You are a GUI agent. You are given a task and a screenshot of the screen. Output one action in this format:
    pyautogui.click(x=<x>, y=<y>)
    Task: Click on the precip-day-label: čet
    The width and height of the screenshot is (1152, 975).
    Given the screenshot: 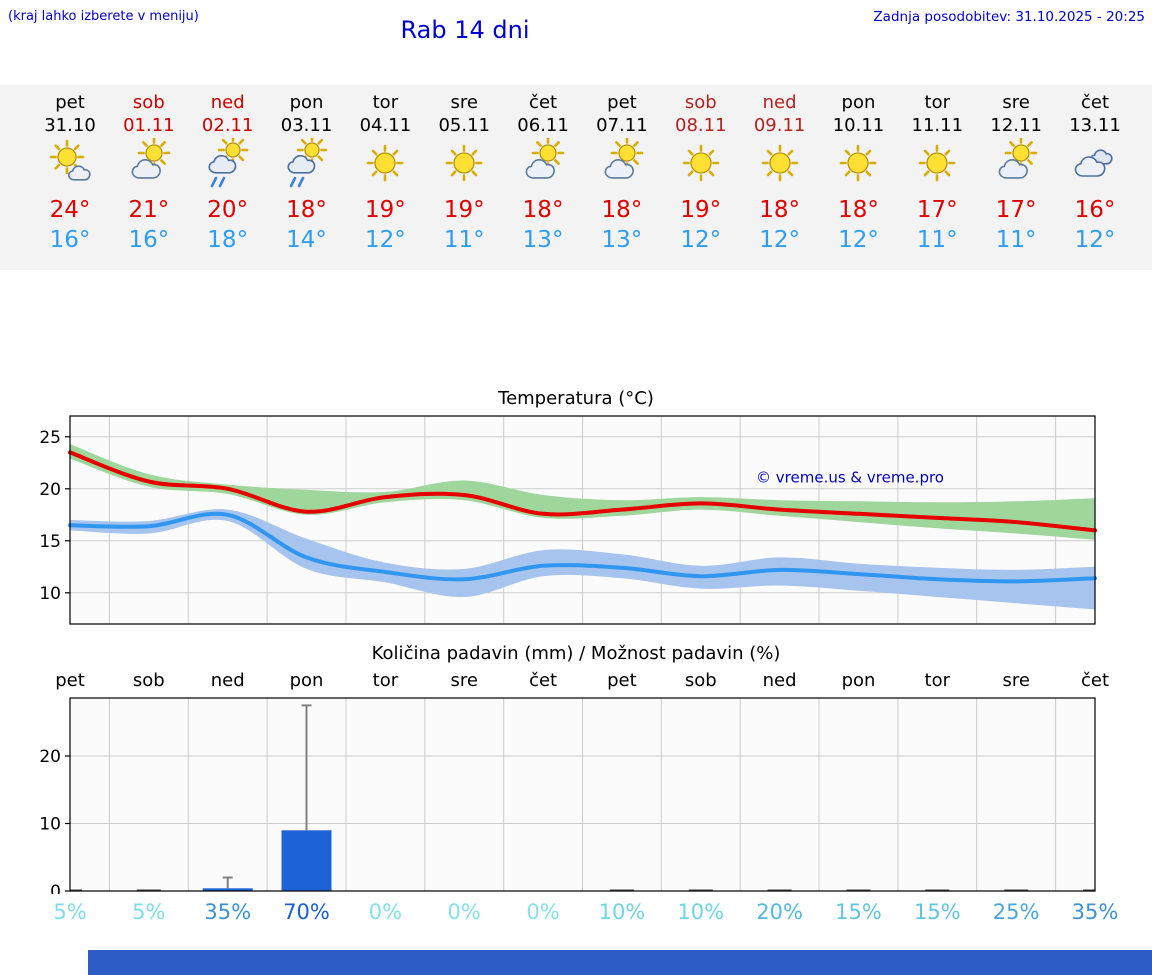 What is the action you would take?
    pyautogui.click(x=543, y=680)
    